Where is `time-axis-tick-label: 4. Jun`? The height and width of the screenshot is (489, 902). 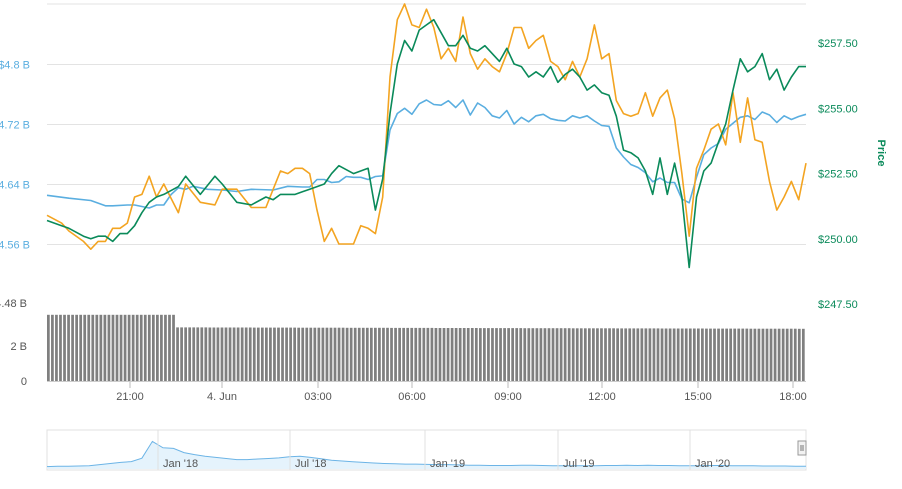 time-axis-tick-label: 4. Jun is located at coordinates (222, 397).